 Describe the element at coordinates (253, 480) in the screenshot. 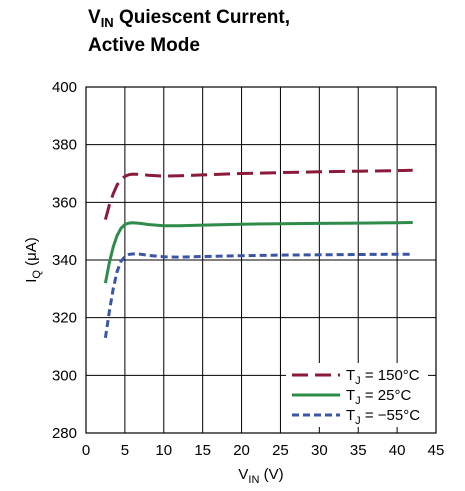

I see `xlabel-sub: IN` at that location.